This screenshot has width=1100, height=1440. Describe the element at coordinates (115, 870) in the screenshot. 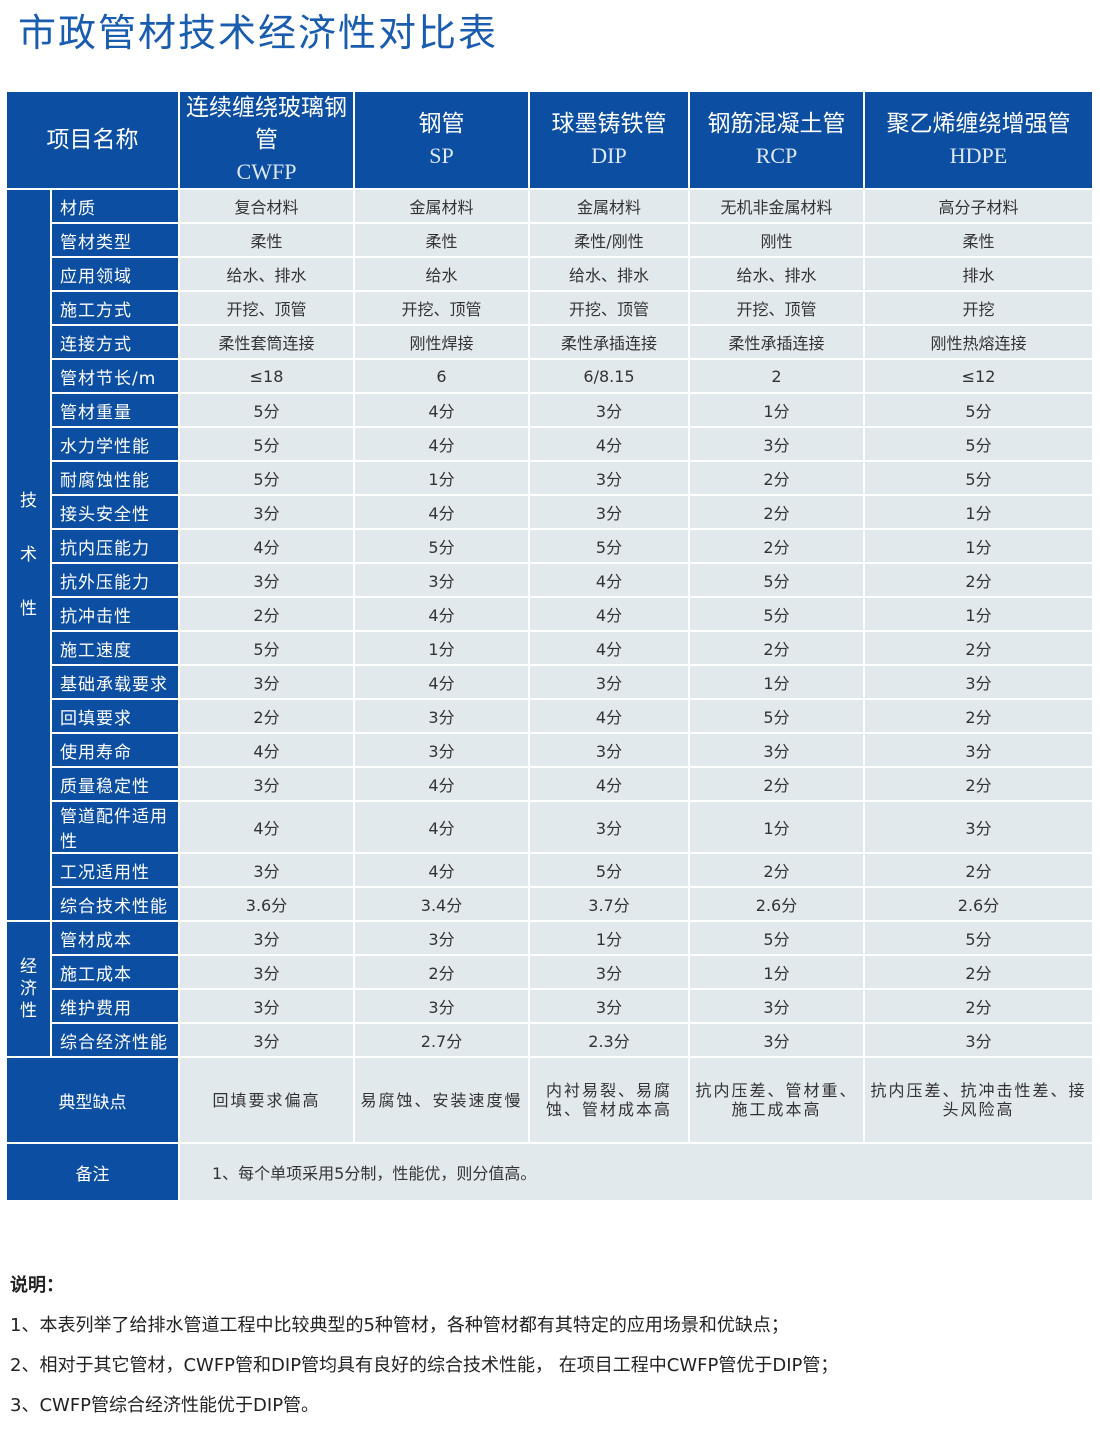

I see `row-label: 工况适用性` at that location.